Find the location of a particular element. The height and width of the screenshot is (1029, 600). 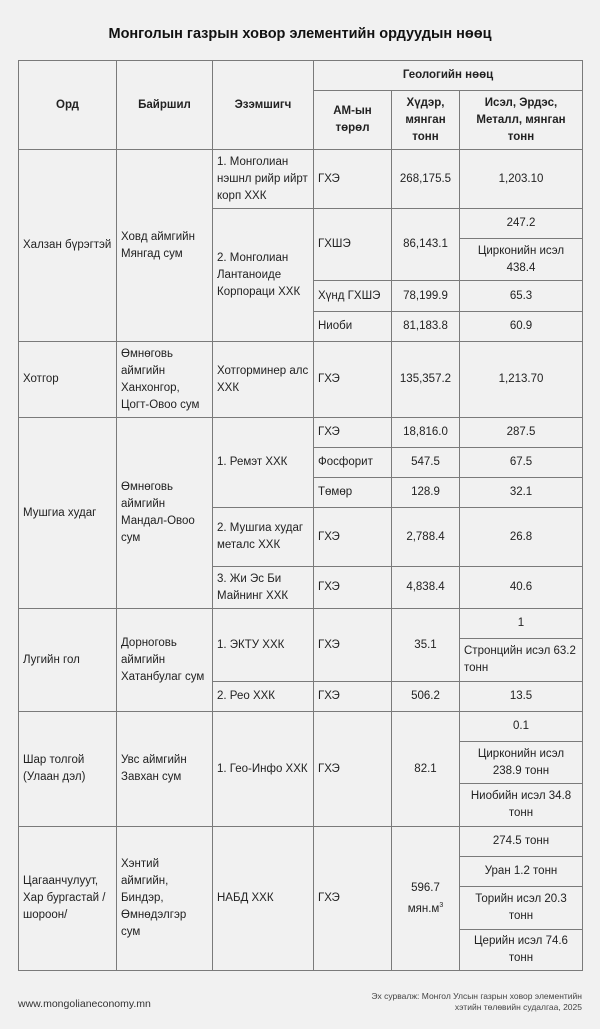

table-row: Ниоби 81,183.8 60.9 is located at coordinates (301, 326).